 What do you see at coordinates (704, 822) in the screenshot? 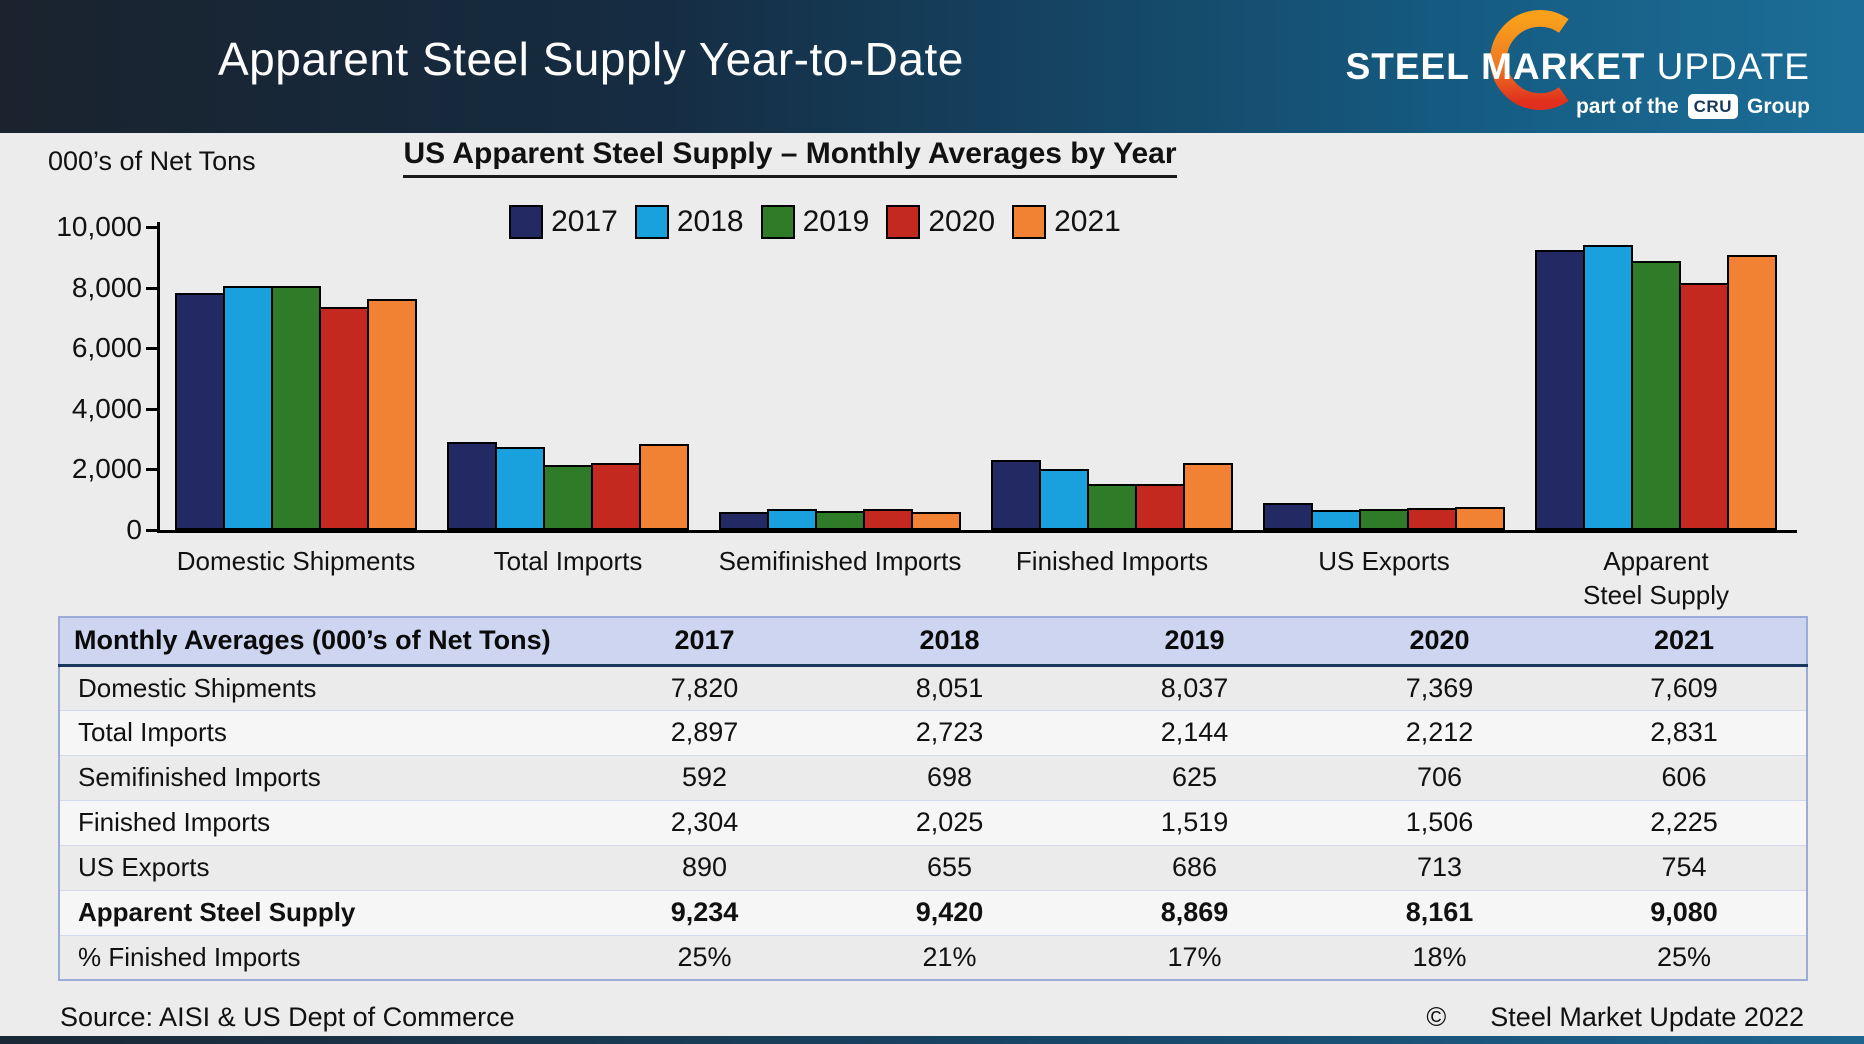
I see `row-value: 2,304` at bounding box center [704, 822].